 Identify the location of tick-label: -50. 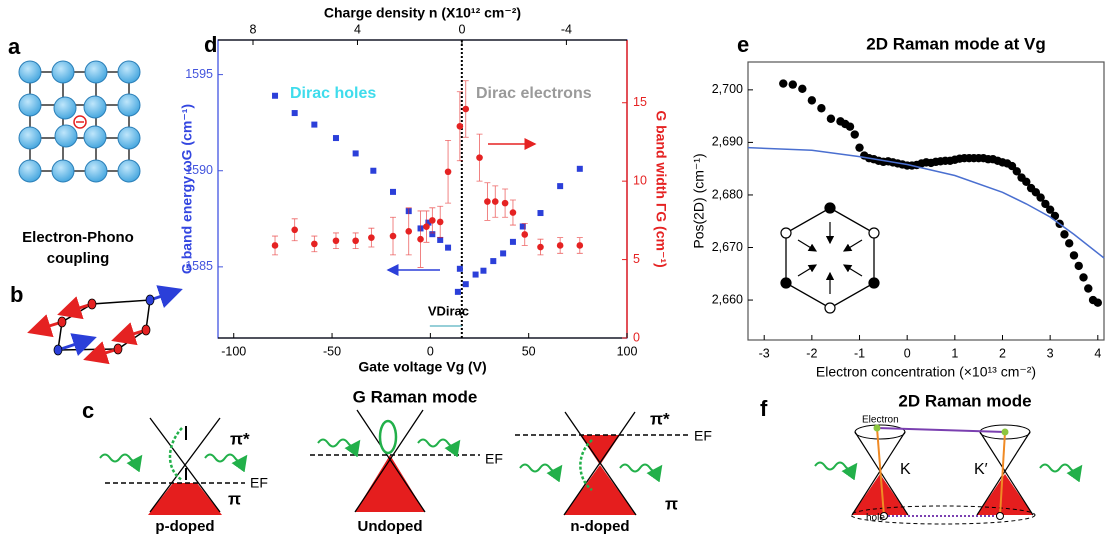
(332, 351).